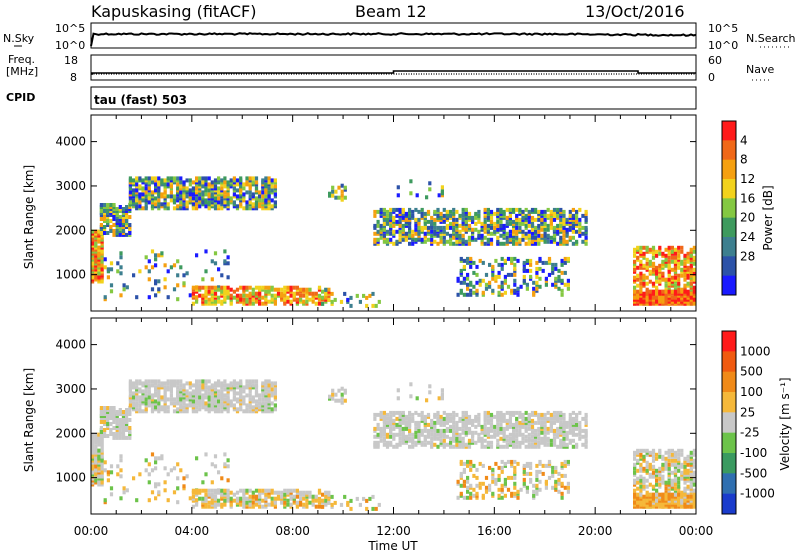 The width and height of the screenshot is (800, 554). I want to click on power-ylabel: Slant Range [km], so click(29, 217).